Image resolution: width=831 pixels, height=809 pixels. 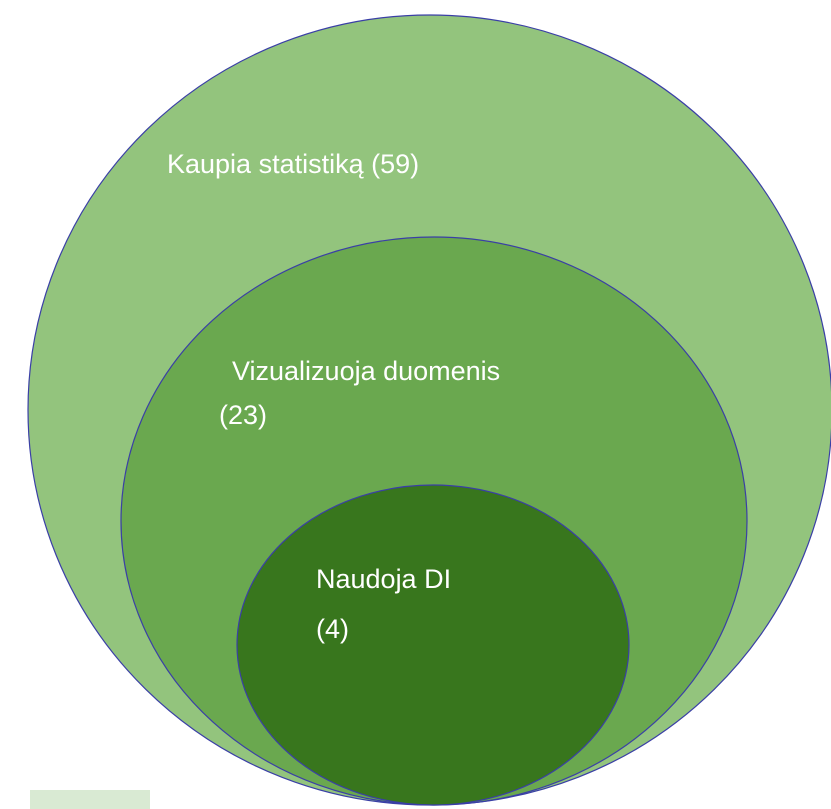 What do you see at coordinates (366, 371) in the screenshot?
I see `label-line: Vizualizuoja duomenis` at bounding box center [366, 371].